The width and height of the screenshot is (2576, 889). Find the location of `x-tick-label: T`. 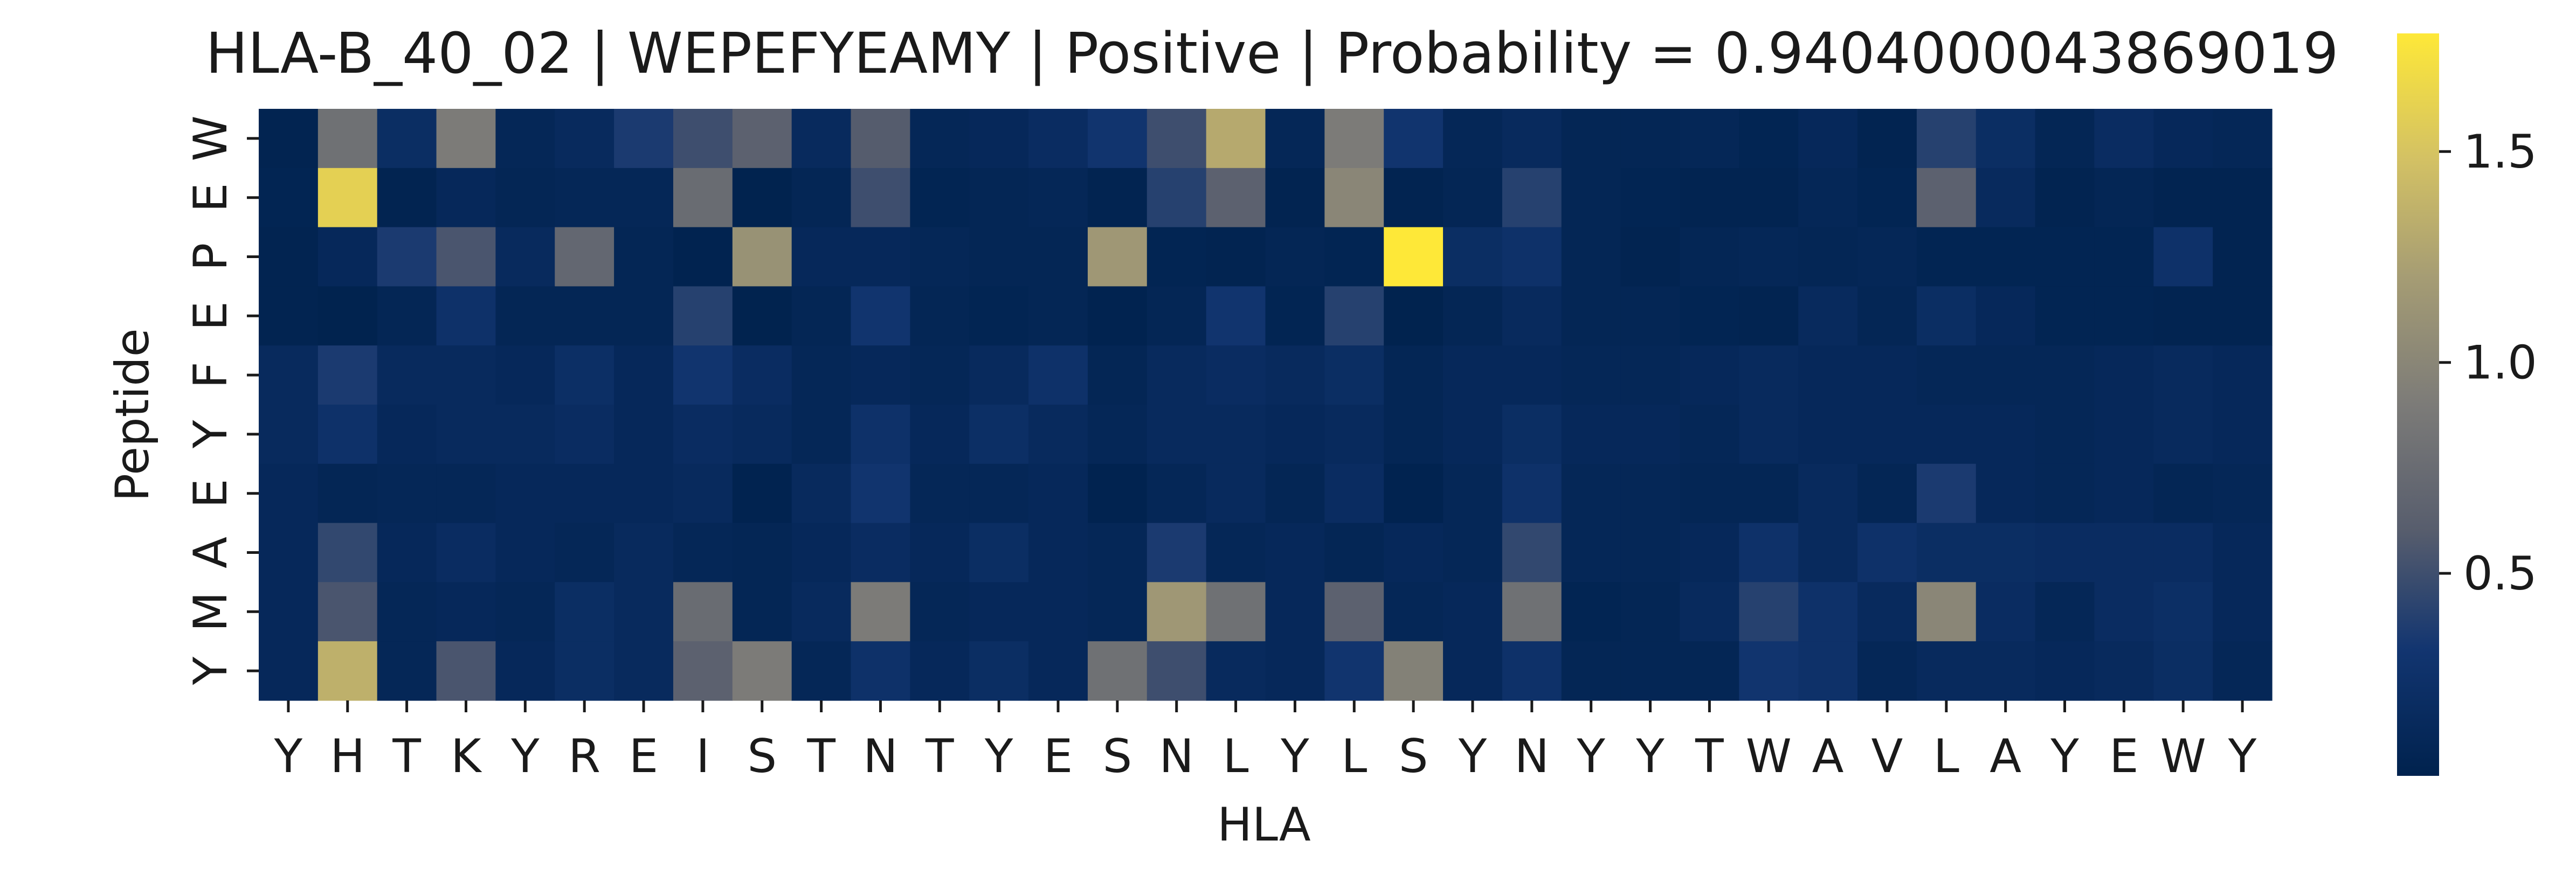

x-tick-label: T is located at coordinates (939, 756).